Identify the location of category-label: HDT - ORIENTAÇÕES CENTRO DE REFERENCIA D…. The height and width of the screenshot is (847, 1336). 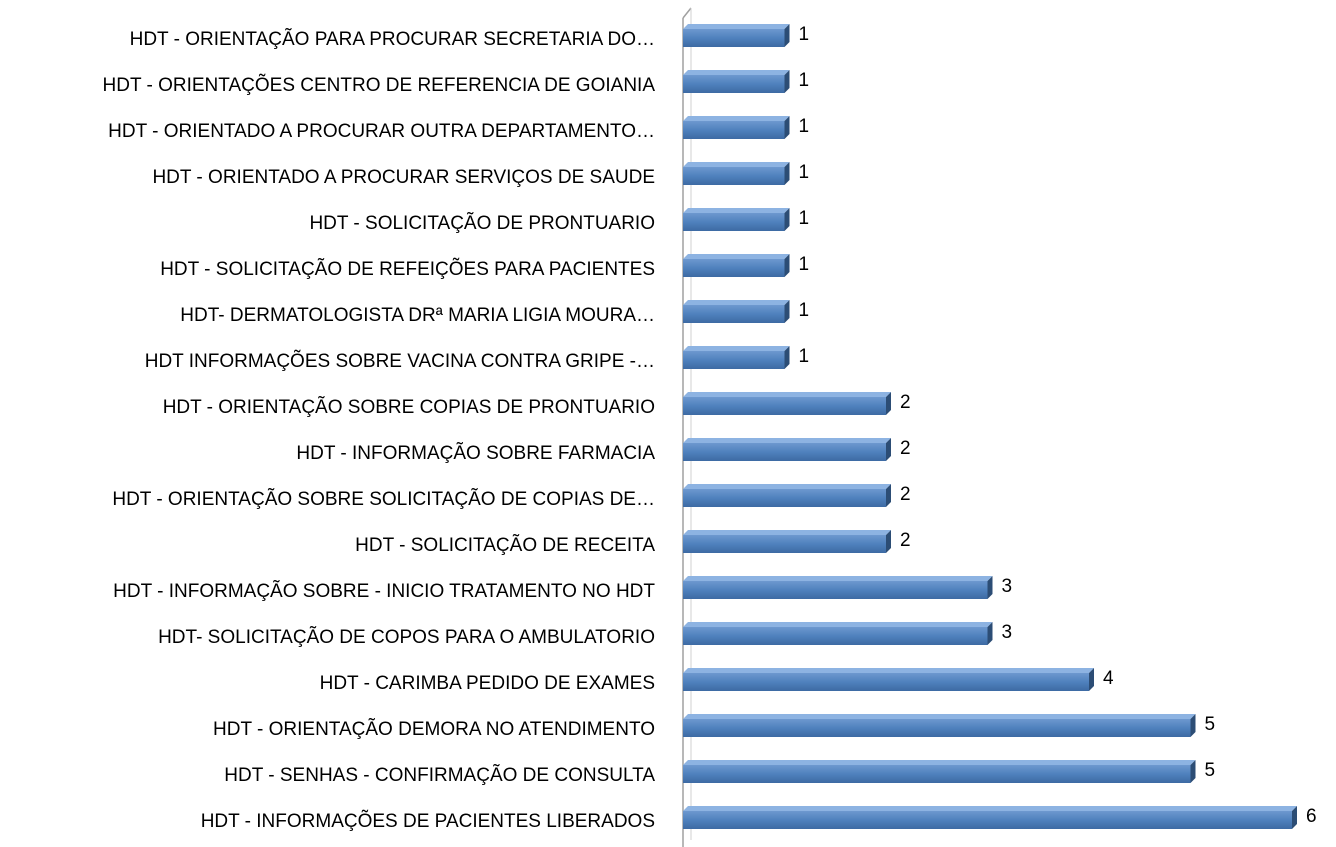
(379, 85).